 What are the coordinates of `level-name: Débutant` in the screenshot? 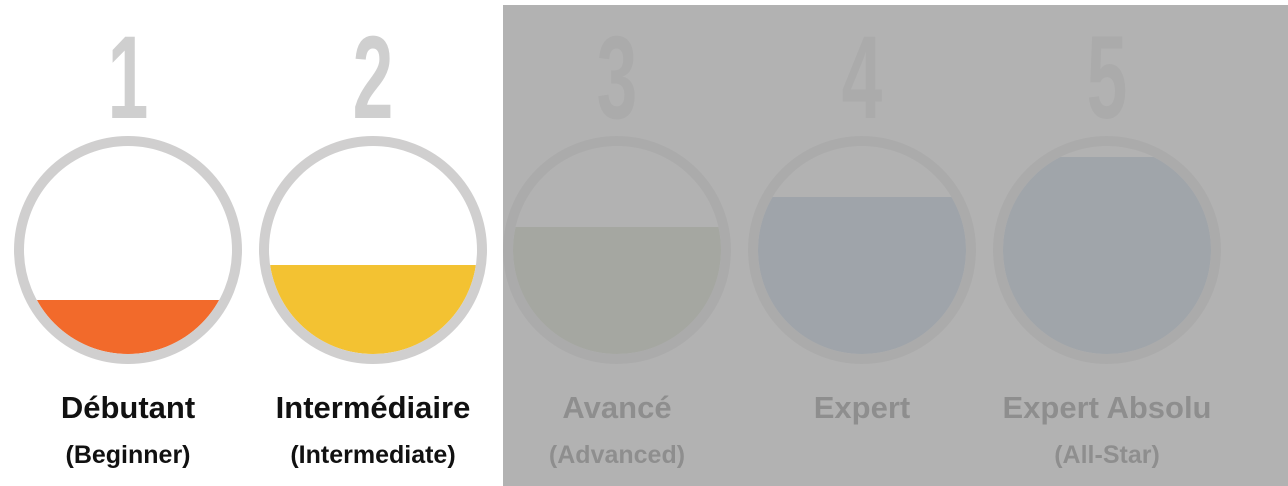 It's located at (128, 407).